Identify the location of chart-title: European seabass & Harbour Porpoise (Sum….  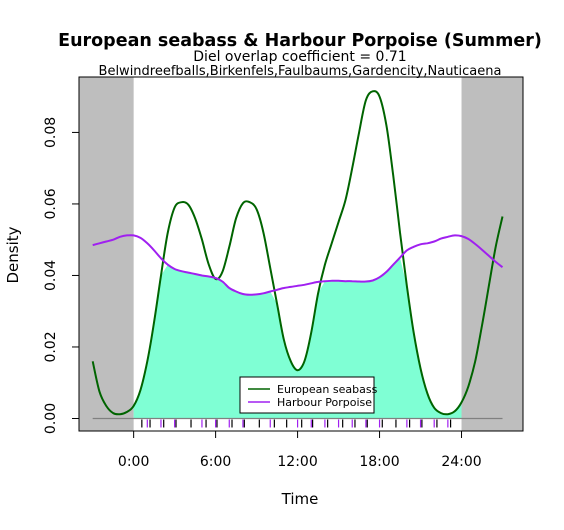
(300, 41).